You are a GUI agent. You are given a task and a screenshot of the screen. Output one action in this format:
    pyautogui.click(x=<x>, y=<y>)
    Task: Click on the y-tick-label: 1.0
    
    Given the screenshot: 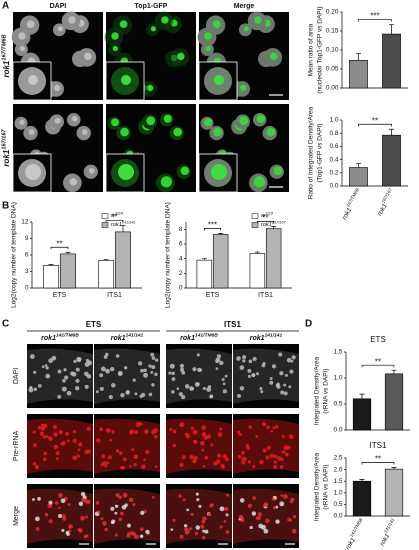 What is the action you would take?
    pyautogui.click(x=333, y=120)
    